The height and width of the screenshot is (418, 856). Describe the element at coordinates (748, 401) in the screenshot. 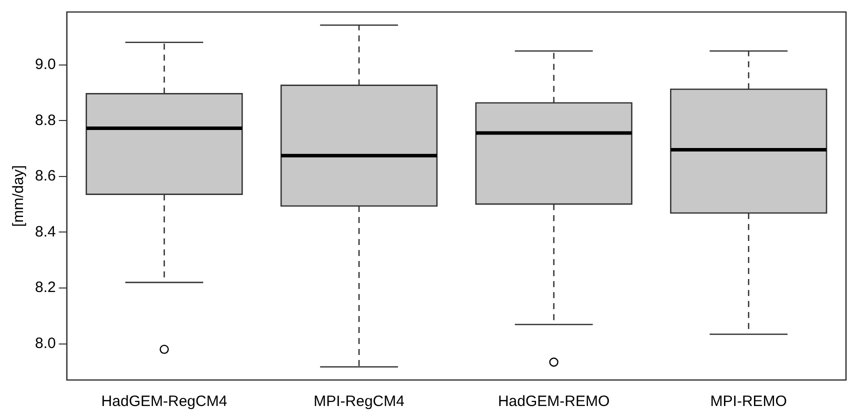

I see `x-tick-label: MPI-REMO` at that location.